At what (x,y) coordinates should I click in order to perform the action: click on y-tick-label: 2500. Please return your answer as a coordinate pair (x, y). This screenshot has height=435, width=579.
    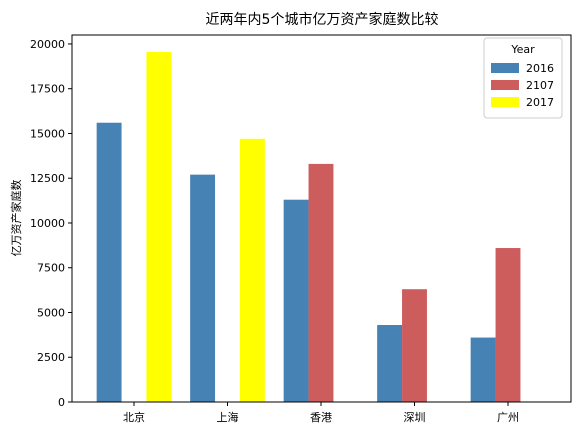
    Looking at the image, I should click on (51, 357).